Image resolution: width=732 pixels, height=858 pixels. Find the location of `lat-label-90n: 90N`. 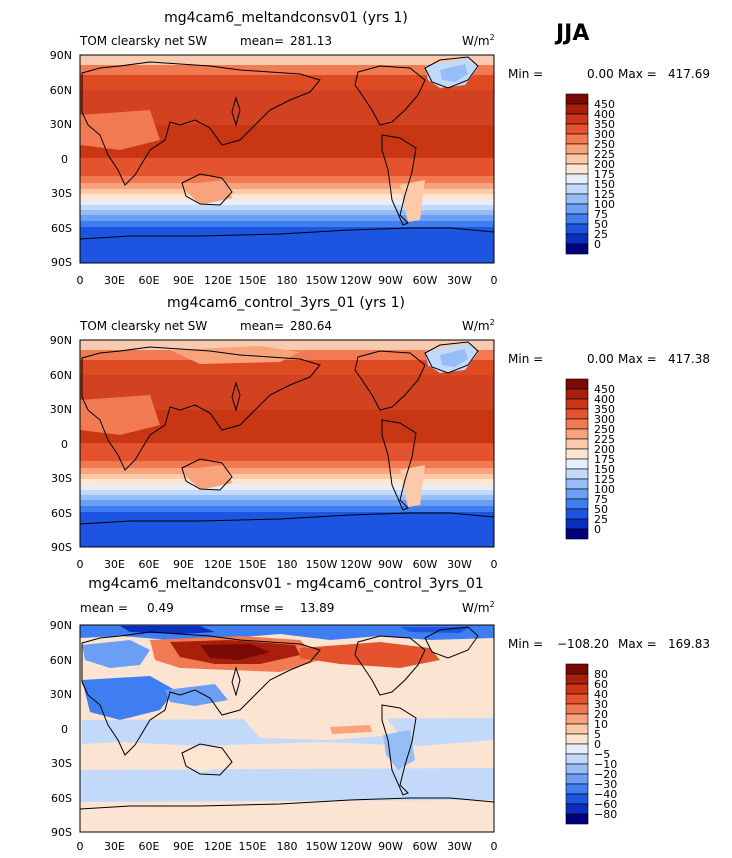

lat-label-90n: 90N is located at coordinates (61, 55).